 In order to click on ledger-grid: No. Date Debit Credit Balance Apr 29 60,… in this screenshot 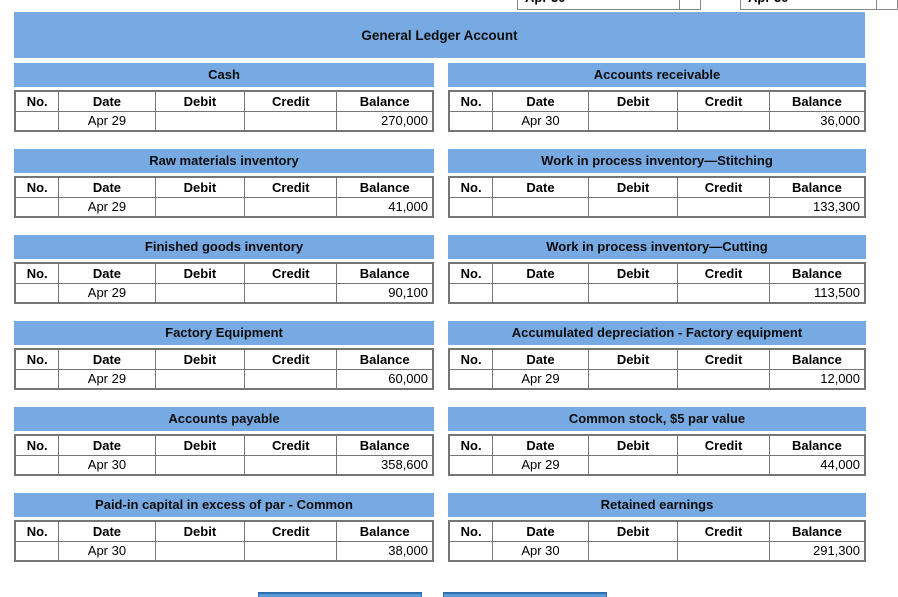, I will do `click(224, 369)`.